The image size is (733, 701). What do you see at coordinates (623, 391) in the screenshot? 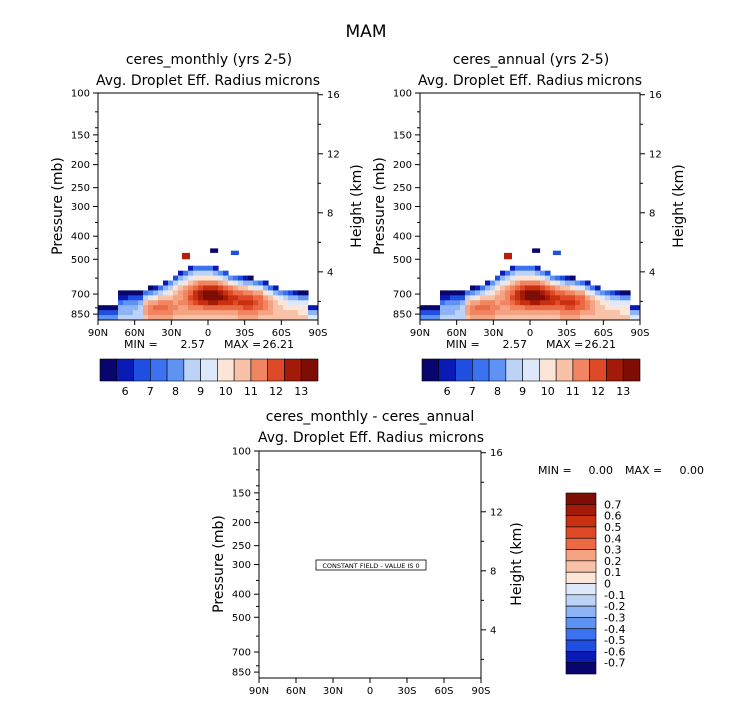
I see `annual-colorbar-label: 13` at bounding box center [623, 391].